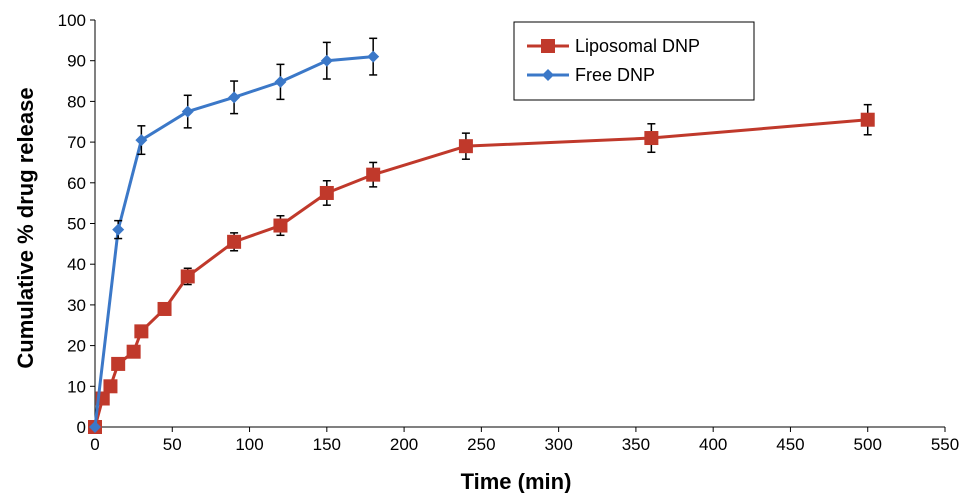  Describe the element at coordinates (94, 444) in the screenshot. I see `x-tick-label: 0` at that location.